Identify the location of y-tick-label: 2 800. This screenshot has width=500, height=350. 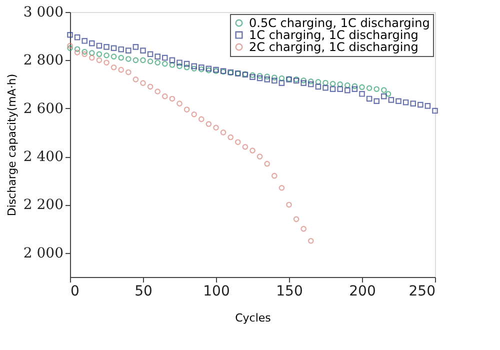
(43, 60).